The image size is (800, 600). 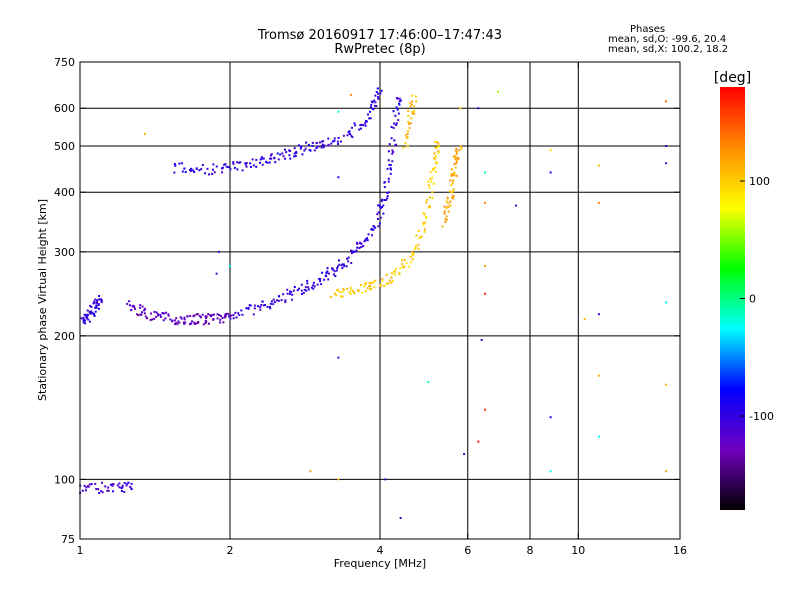 I want to click on phase-stats-x-mode: mean, sd,X: 100.2, 18.2, so click(x=668, y=49).